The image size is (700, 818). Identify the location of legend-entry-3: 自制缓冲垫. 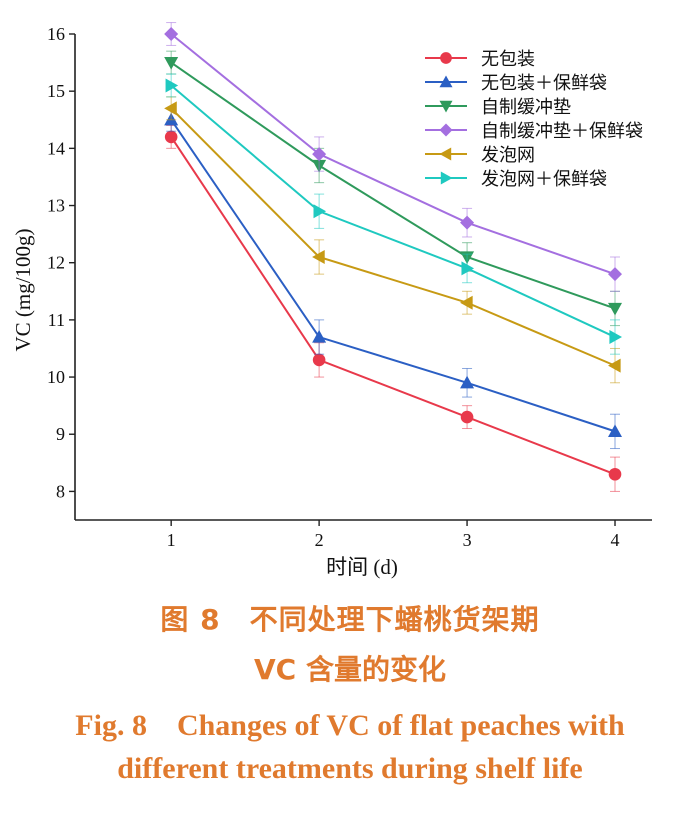
(498, 107).